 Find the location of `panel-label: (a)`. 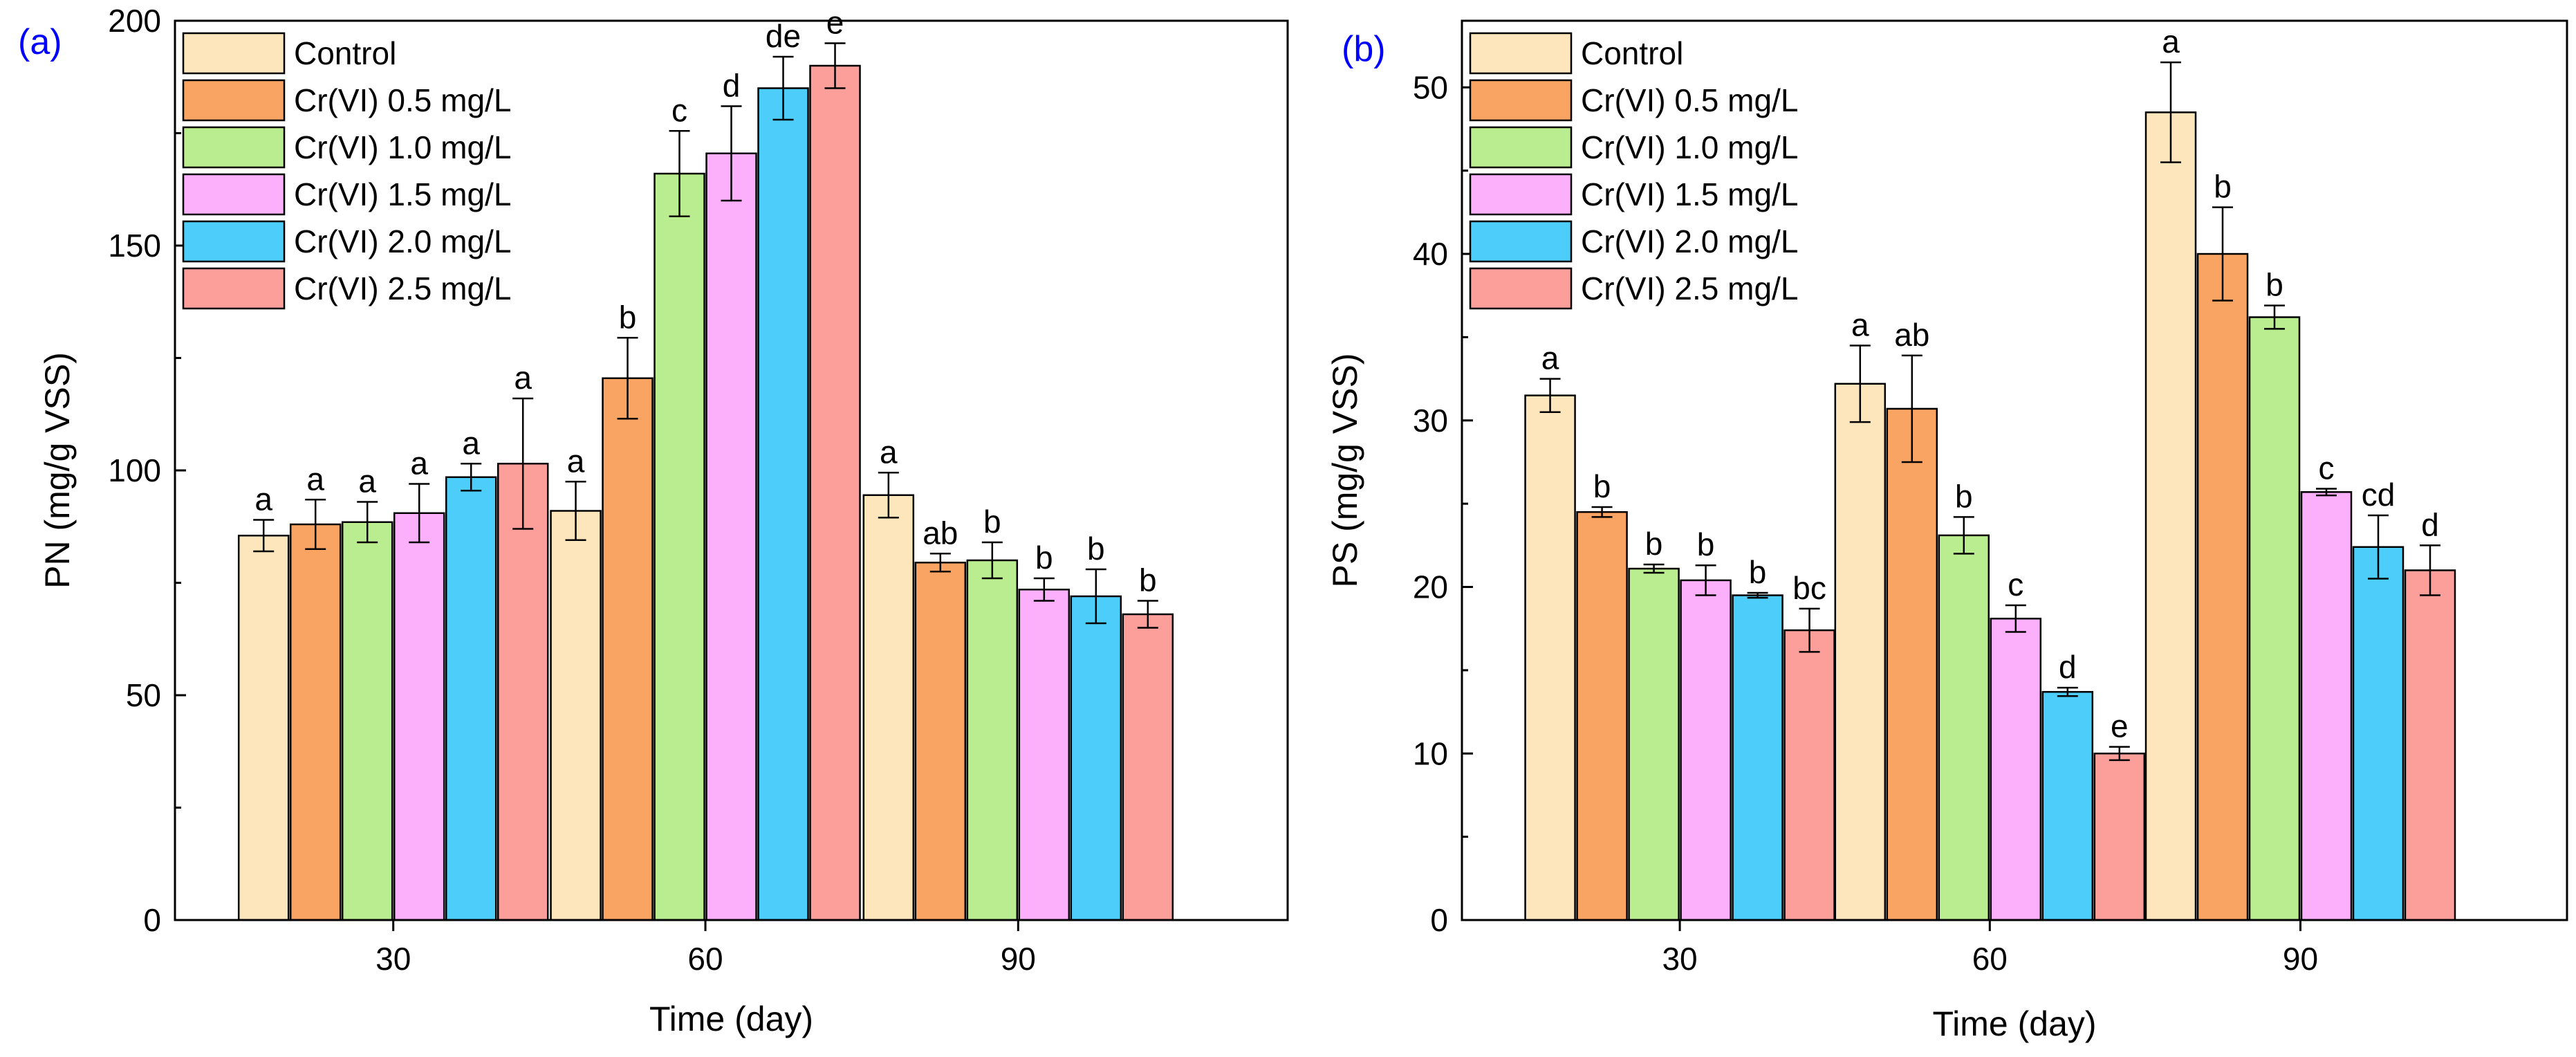

panel-label: (a) is located at coordinates (40, 42).